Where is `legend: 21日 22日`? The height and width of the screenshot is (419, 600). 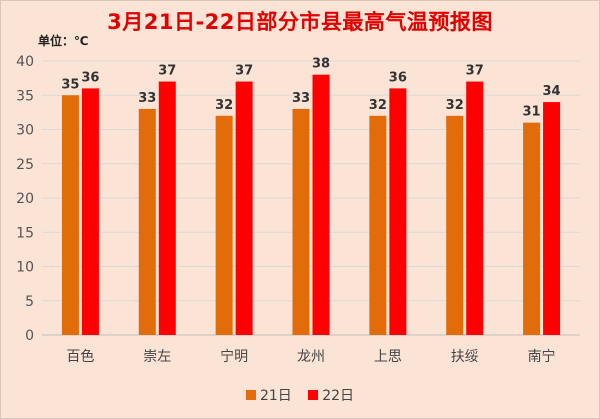
legend: 21日 22日 is located at coordinates (300, 395).